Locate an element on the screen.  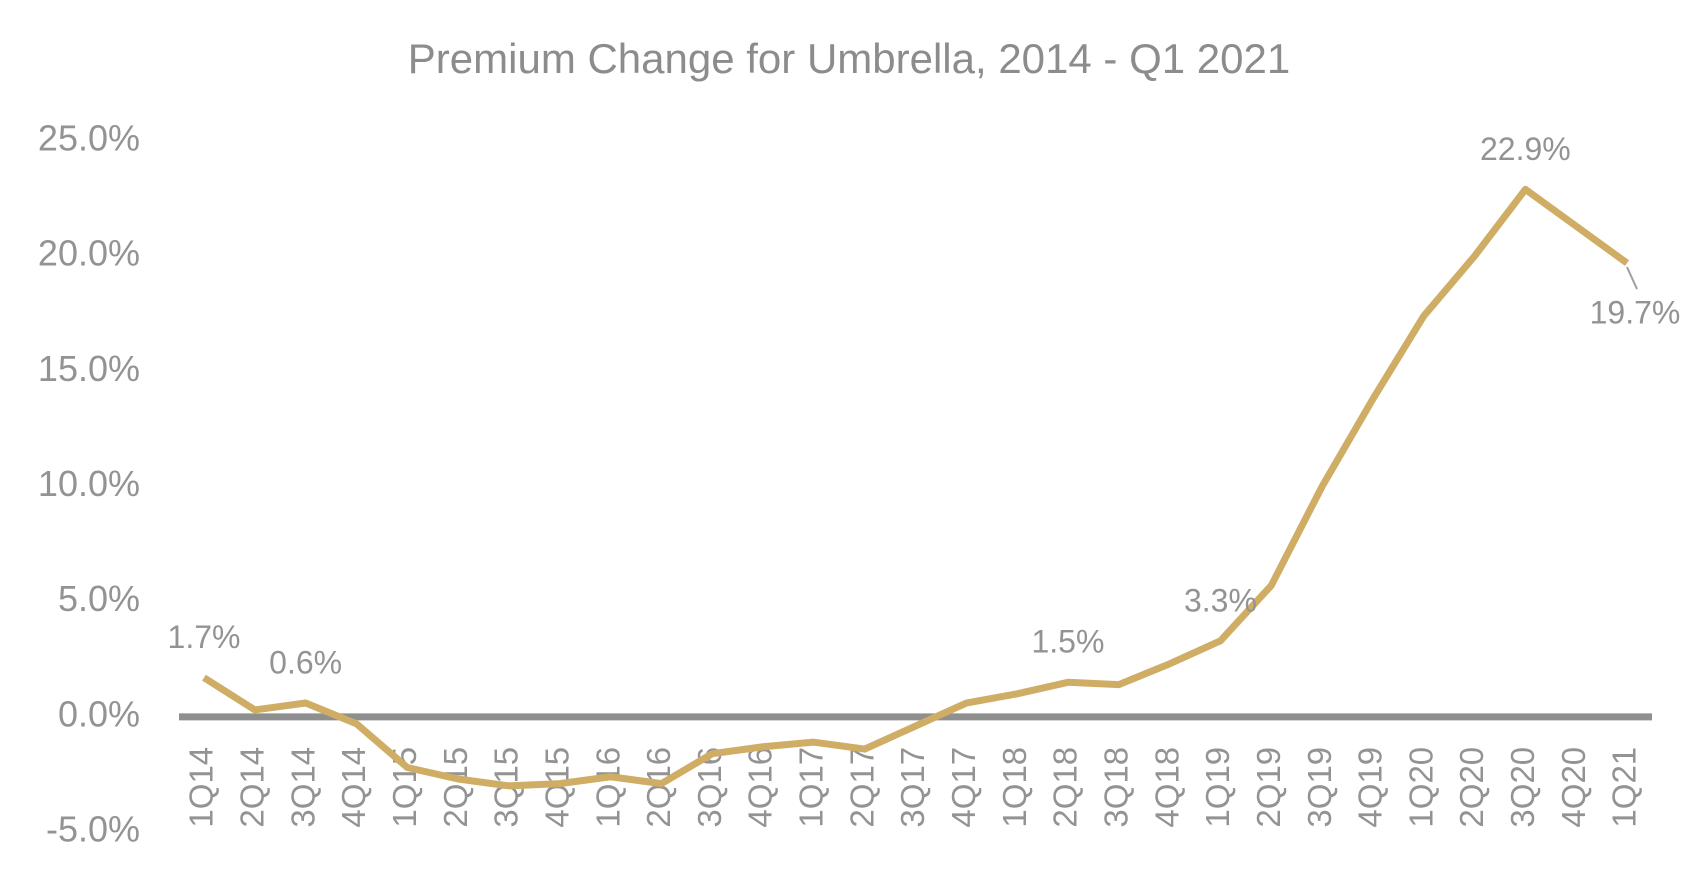
value-label: 1.7% is located at coordinates (204, 637).